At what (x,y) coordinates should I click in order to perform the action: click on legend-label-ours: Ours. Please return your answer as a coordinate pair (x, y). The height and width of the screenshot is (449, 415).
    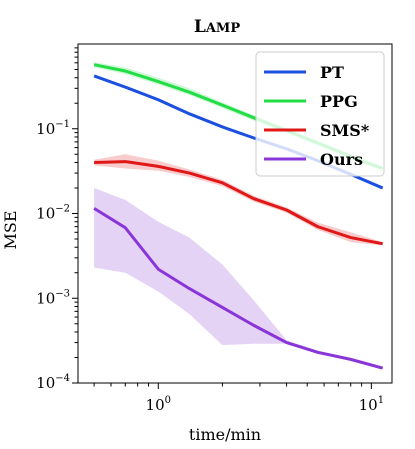
    Looking at the image, I should click on (341, 159).